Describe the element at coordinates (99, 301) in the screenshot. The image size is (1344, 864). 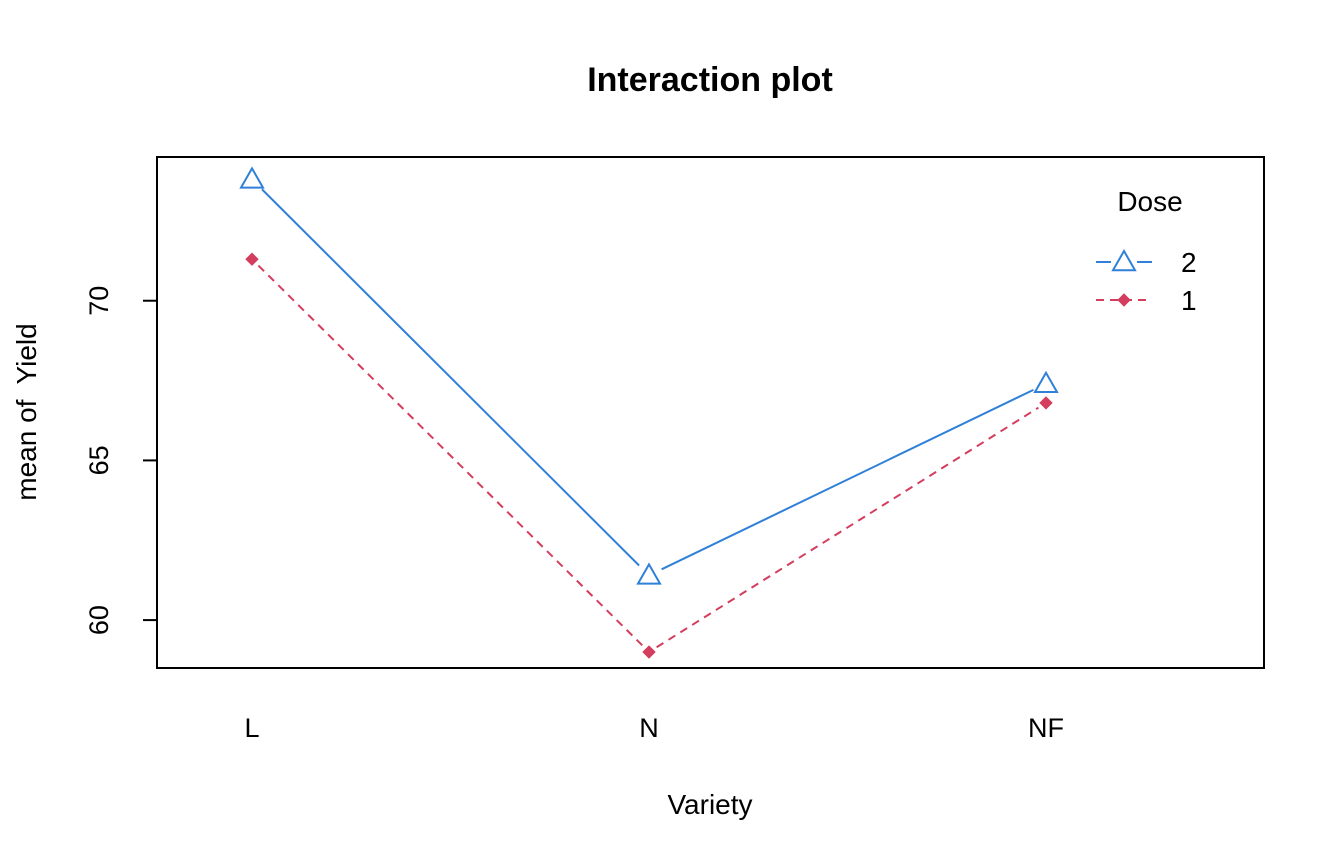
I see `y-tick-label: 70` at that location.